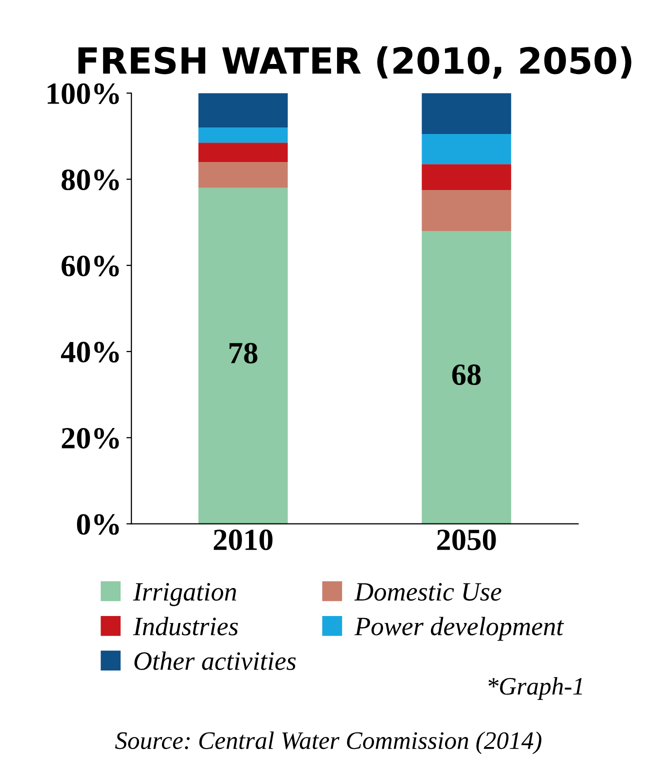 This screenshot has width=657, height=776. Describe the element at coordinates (244, 353) in the screenshot. I see `data-label: 78` at that location.